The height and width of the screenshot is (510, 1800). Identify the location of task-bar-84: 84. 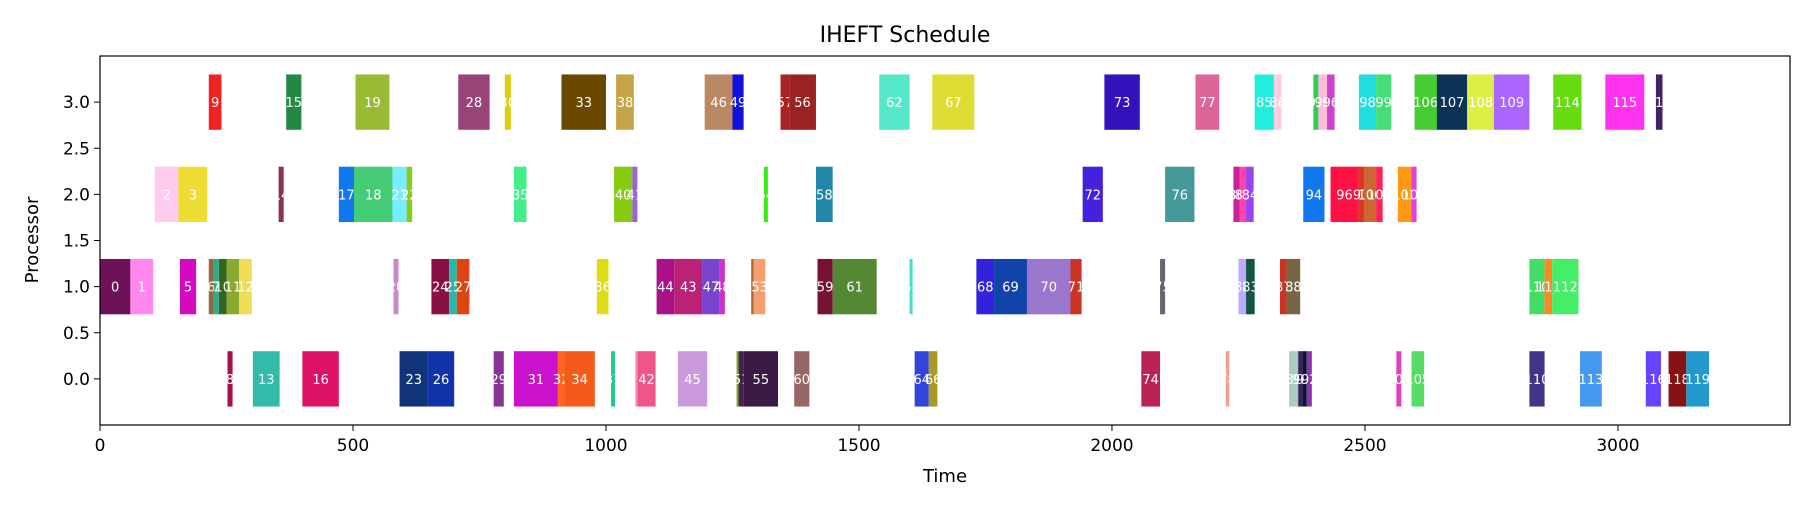
(1250, 194).